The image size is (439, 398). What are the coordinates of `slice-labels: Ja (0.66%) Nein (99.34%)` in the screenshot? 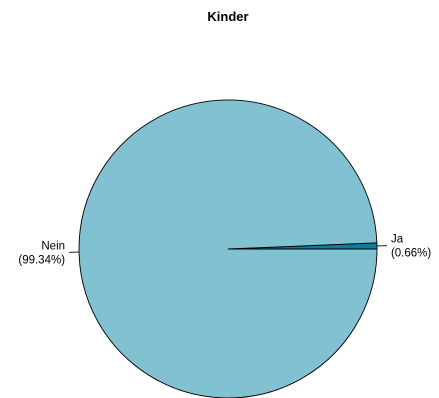 It's located at (224, 250).